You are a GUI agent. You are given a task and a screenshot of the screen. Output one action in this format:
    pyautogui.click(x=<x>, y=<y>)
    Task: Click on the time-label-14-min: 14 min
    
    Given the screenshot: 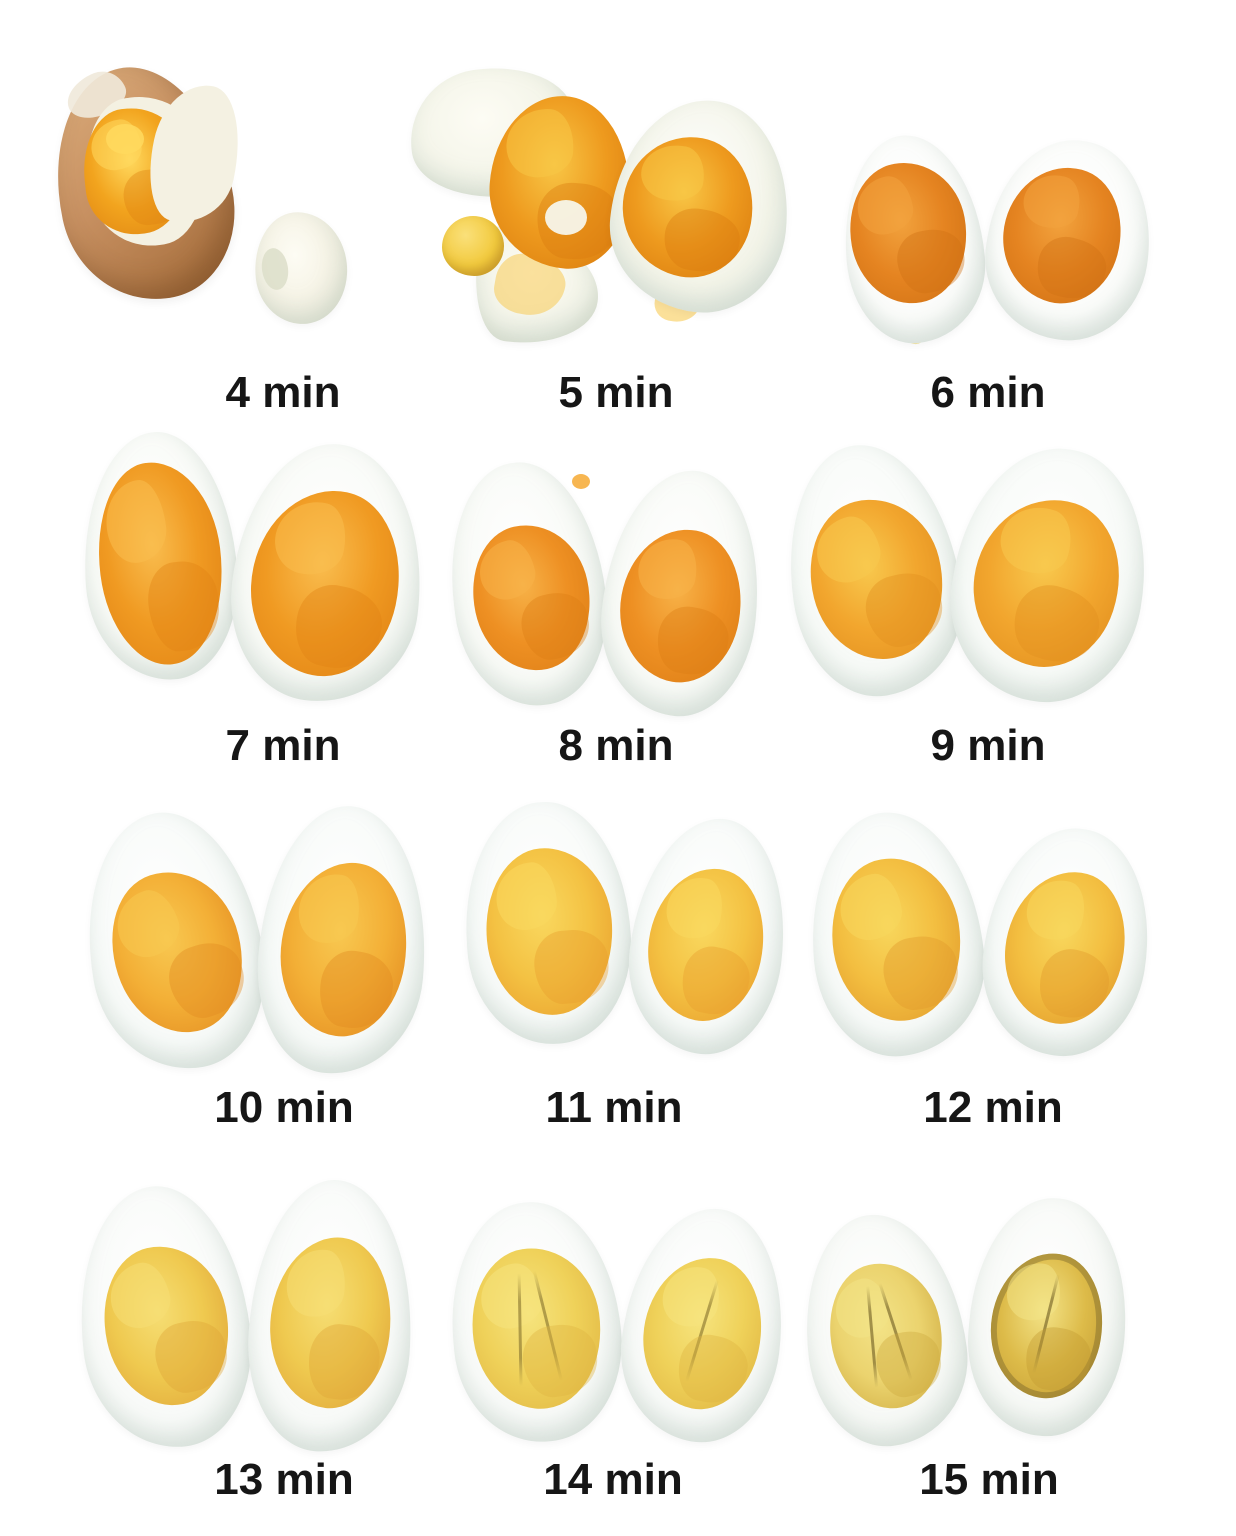 What is the action you would take?
    pyautogui.click(x=613, y=1479)
    